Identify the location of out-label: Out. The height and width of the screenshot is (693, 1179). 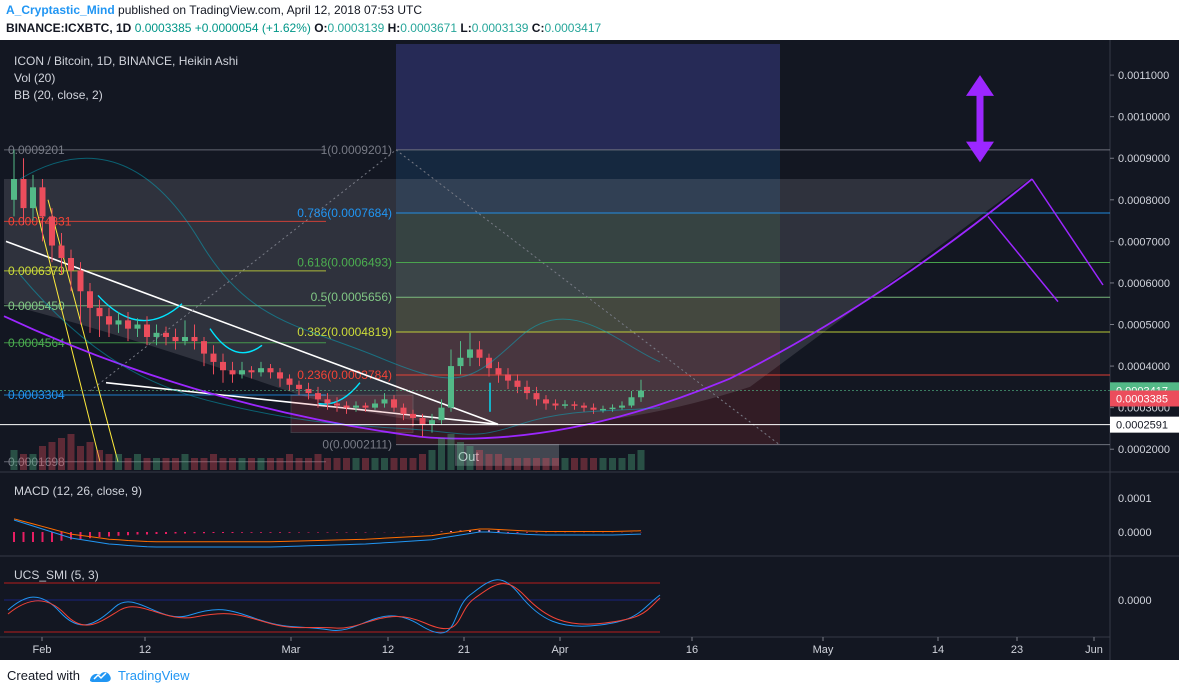
(468, 456).